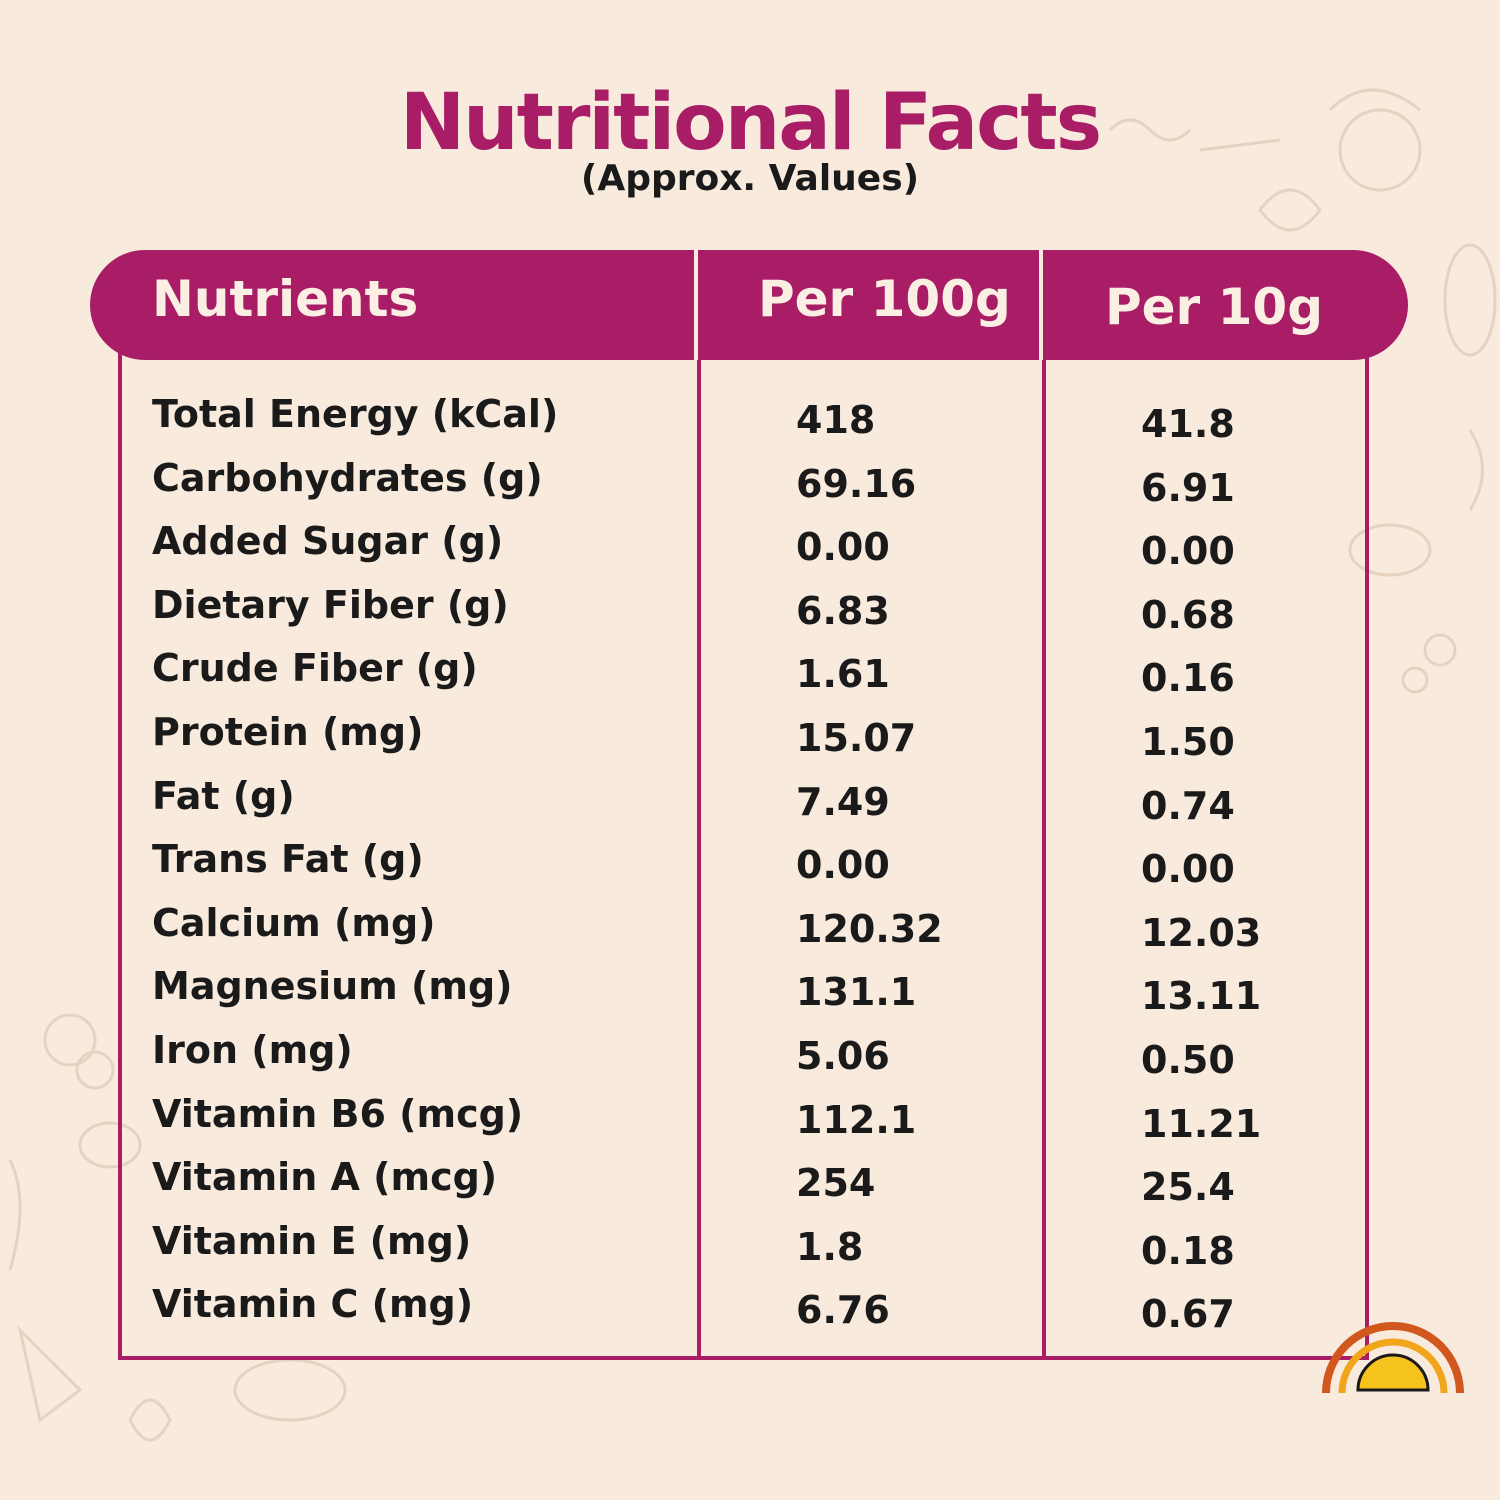 The height and width of the screenshot is (1500, 1500). I want to click on nutrient-name: Added Sugar (g), so click(328, 541).